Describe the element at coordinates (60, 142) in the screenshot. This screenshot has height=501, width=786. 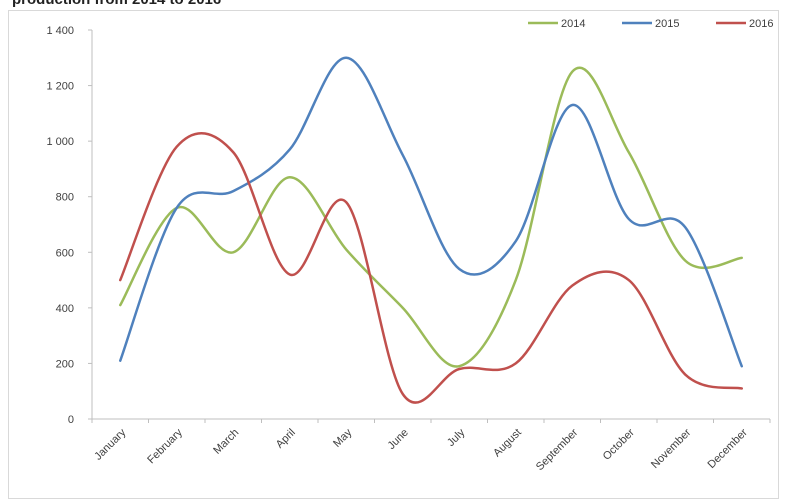
I see `y-tick-label: 1 000` at that location.